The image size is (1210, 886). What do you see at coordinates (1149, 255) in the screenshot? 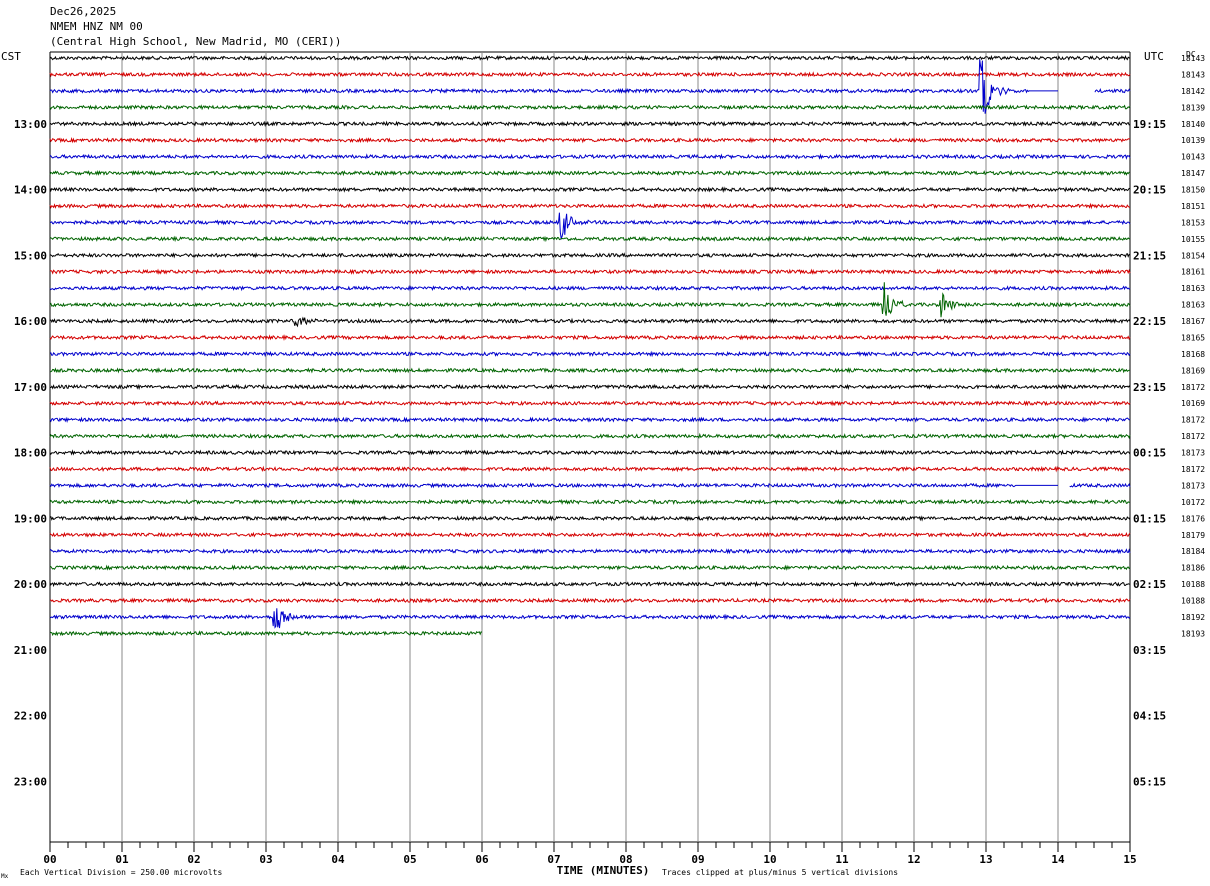
I see `utc-hour-label: 21:15` at bounding box center [1149, 255].